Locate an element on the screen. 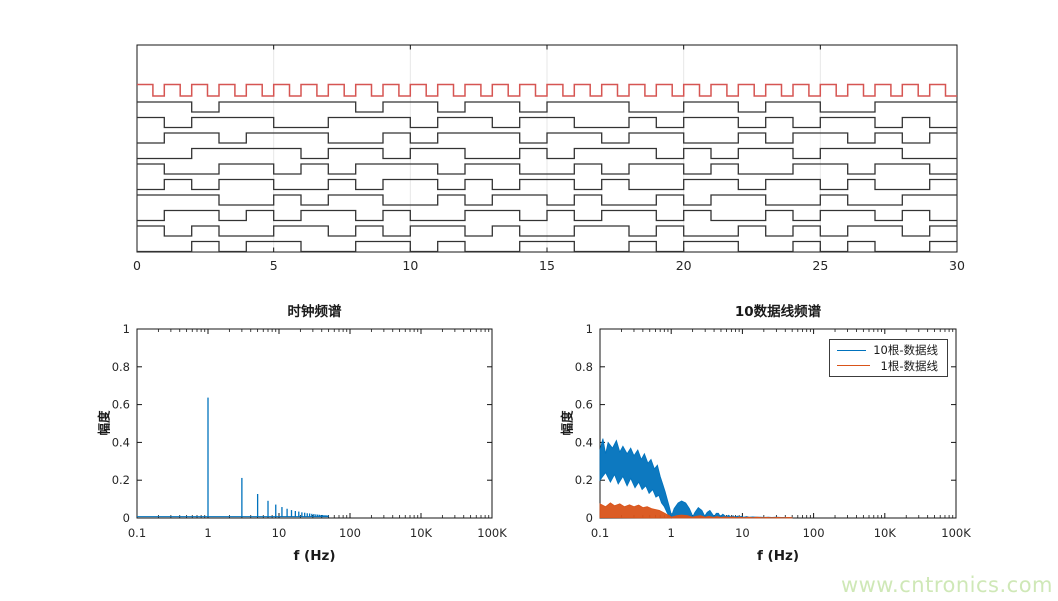  legend-entry-label: 10根-数据线 is located at coordinates (905, 350).